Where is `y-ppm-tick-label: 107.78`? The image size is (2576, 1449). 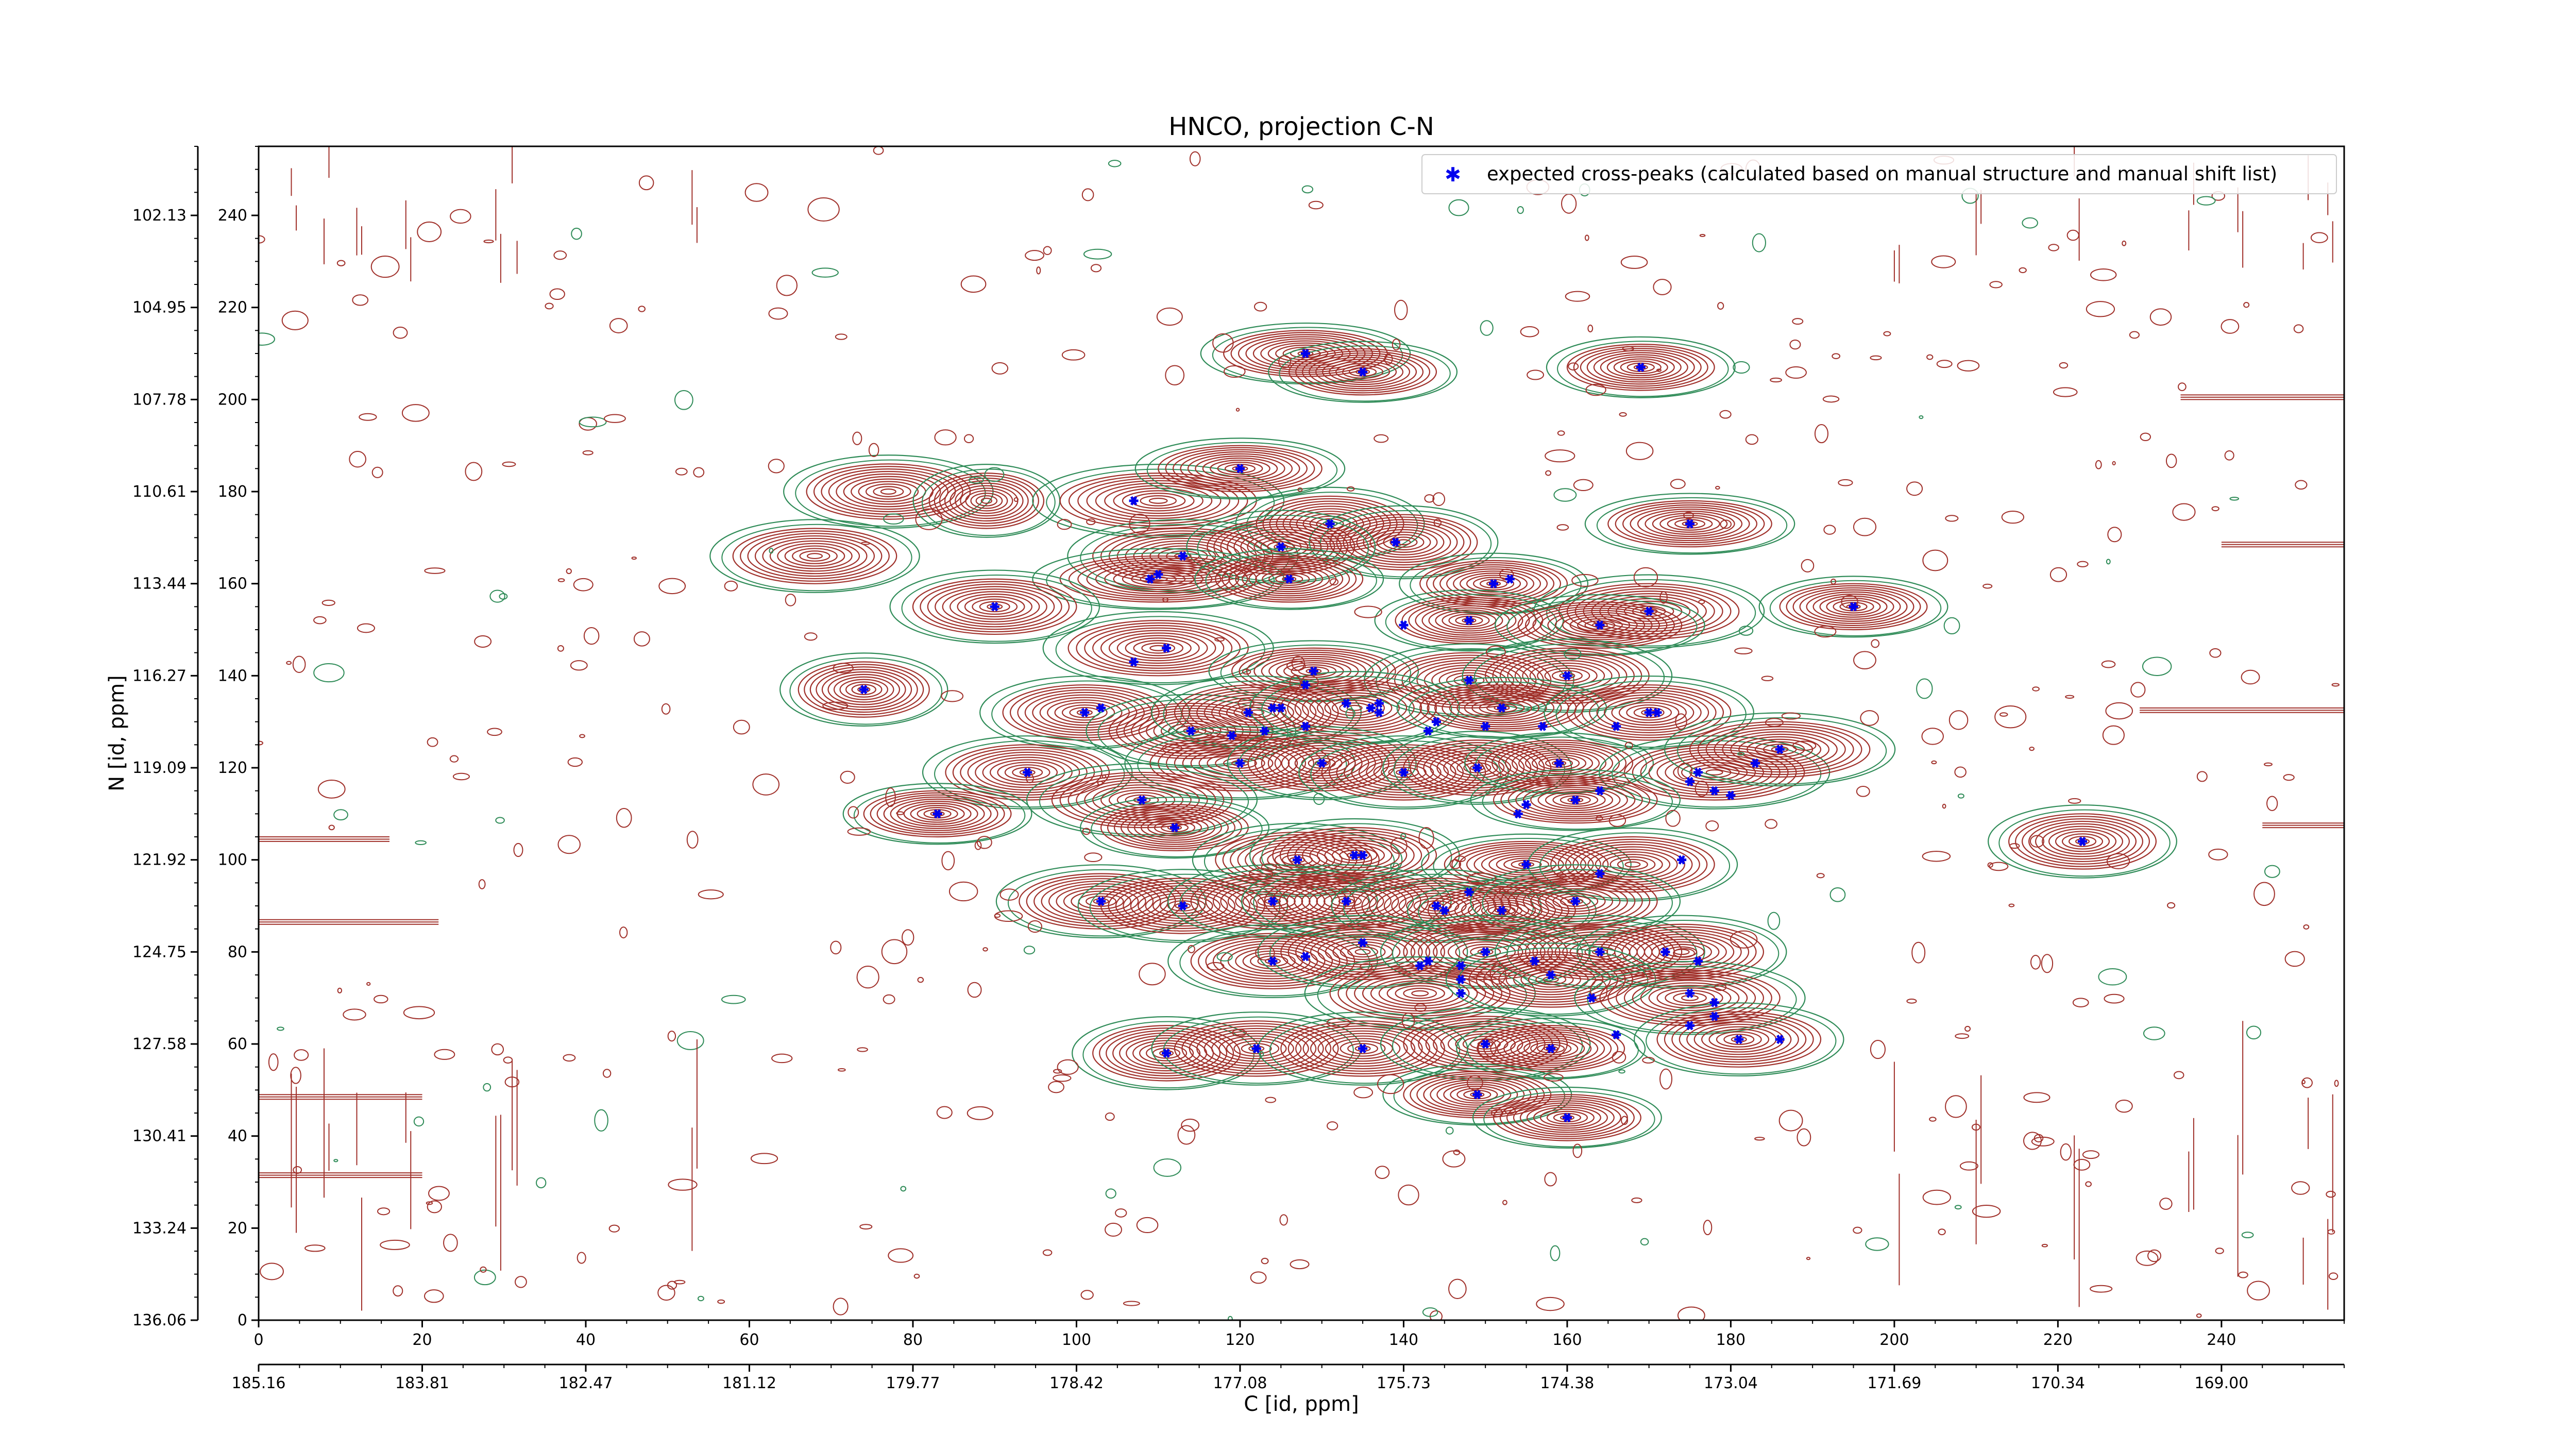
y-ppm-tick-label: 107.78 is located at coordinates (159, 400).